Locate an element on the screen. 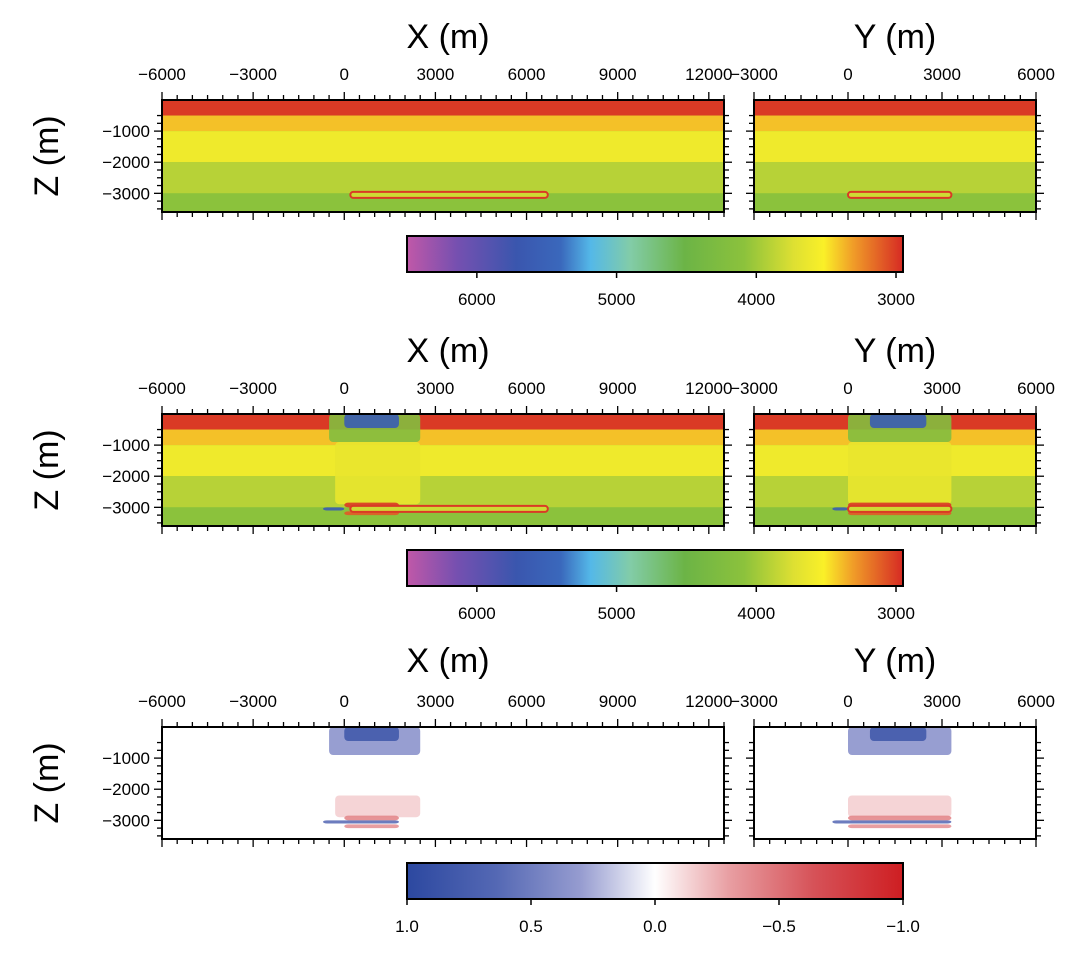 Image resolution: width=1090 pixels, height=960 pixels. colorbar-tick-label: 3000 is located at coordinates (896, 613).